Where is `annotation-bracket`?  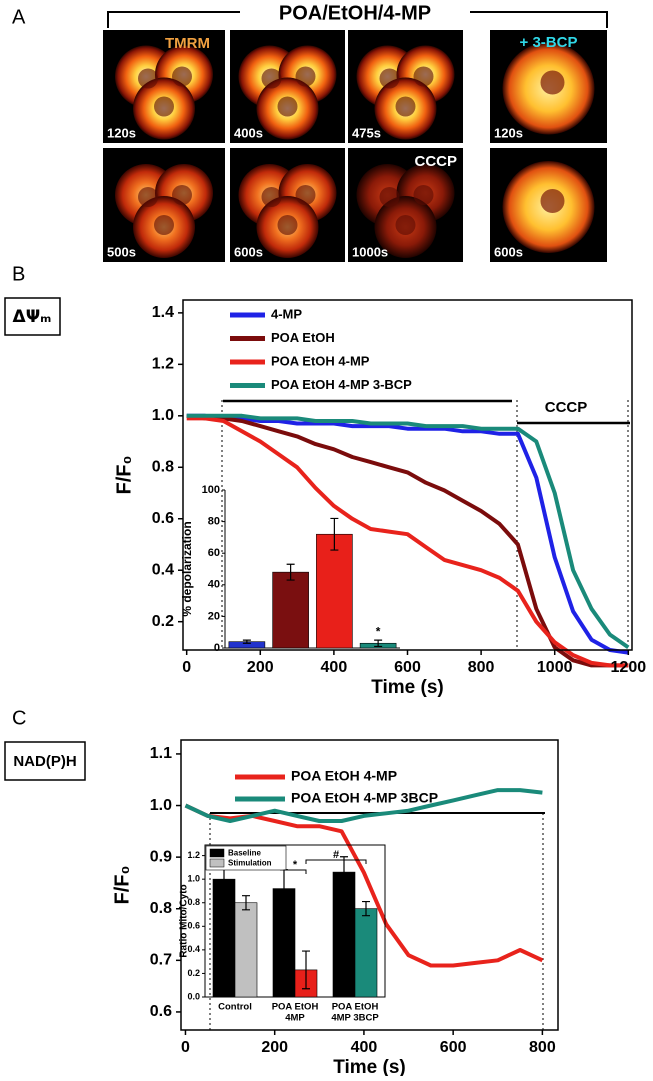
annotation-bracket is located at coordinates (336, 861).